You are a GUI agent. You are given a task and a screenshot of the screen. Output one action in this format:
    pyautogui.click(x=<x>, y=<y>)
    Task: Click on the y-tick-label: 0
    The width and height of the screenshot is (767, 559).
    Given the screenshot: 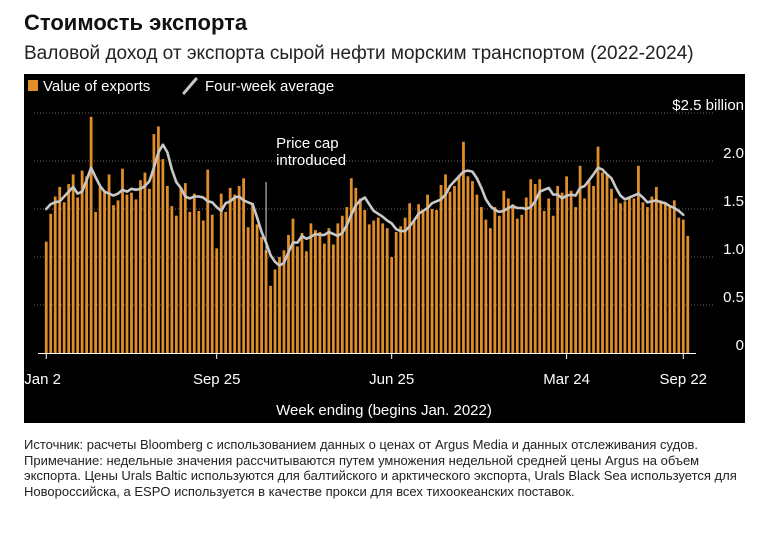 What is the action you would take?
    pyautogui.click(x=740, y=345)
    